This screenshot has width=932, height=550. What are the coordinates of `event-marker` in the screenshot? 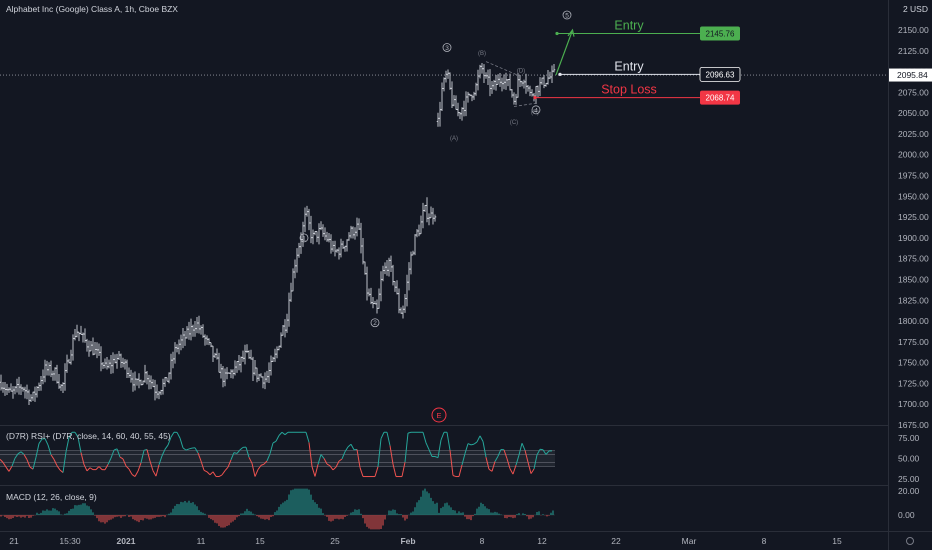 It's located at (439, 415).